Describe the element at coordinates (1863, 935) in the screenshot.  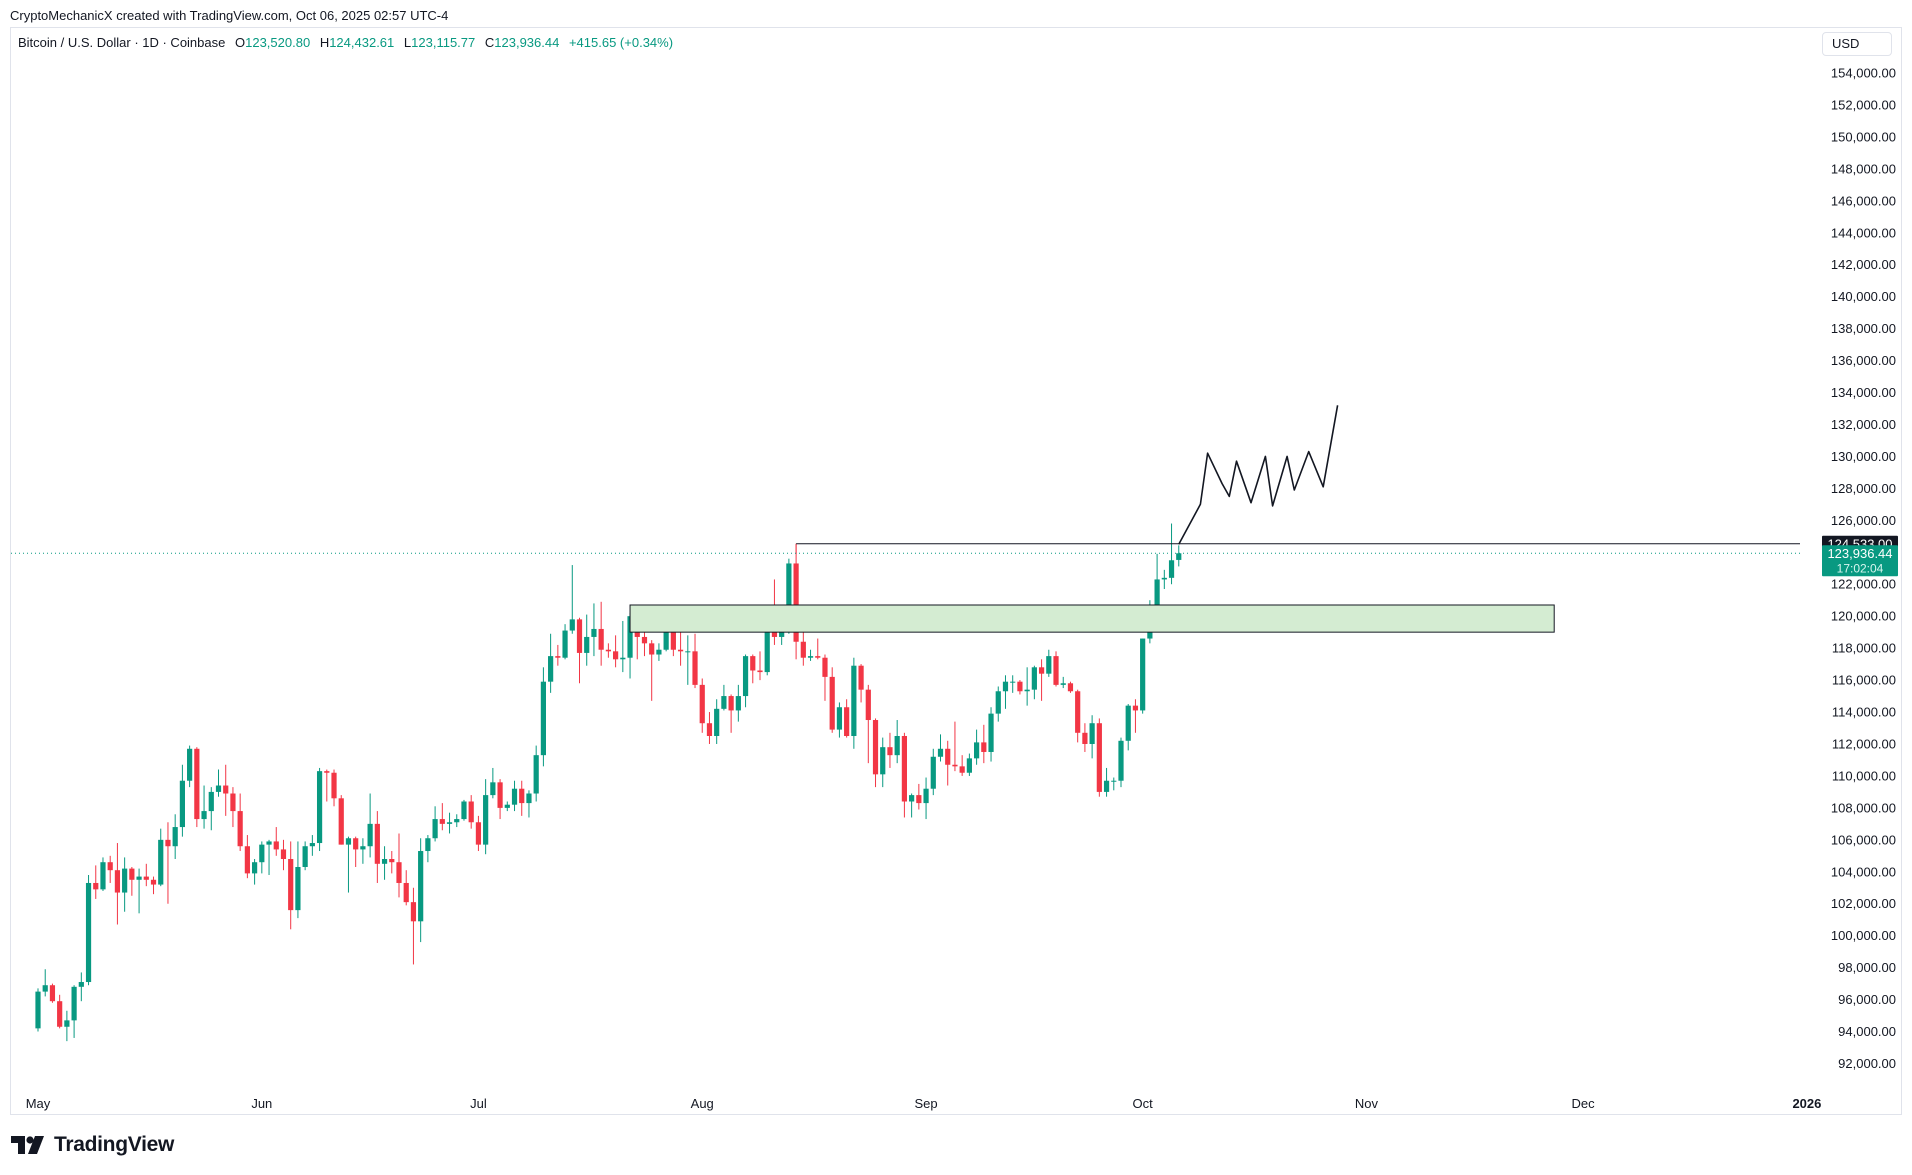
I see `y-tick-label: 100,000.00` at that location.